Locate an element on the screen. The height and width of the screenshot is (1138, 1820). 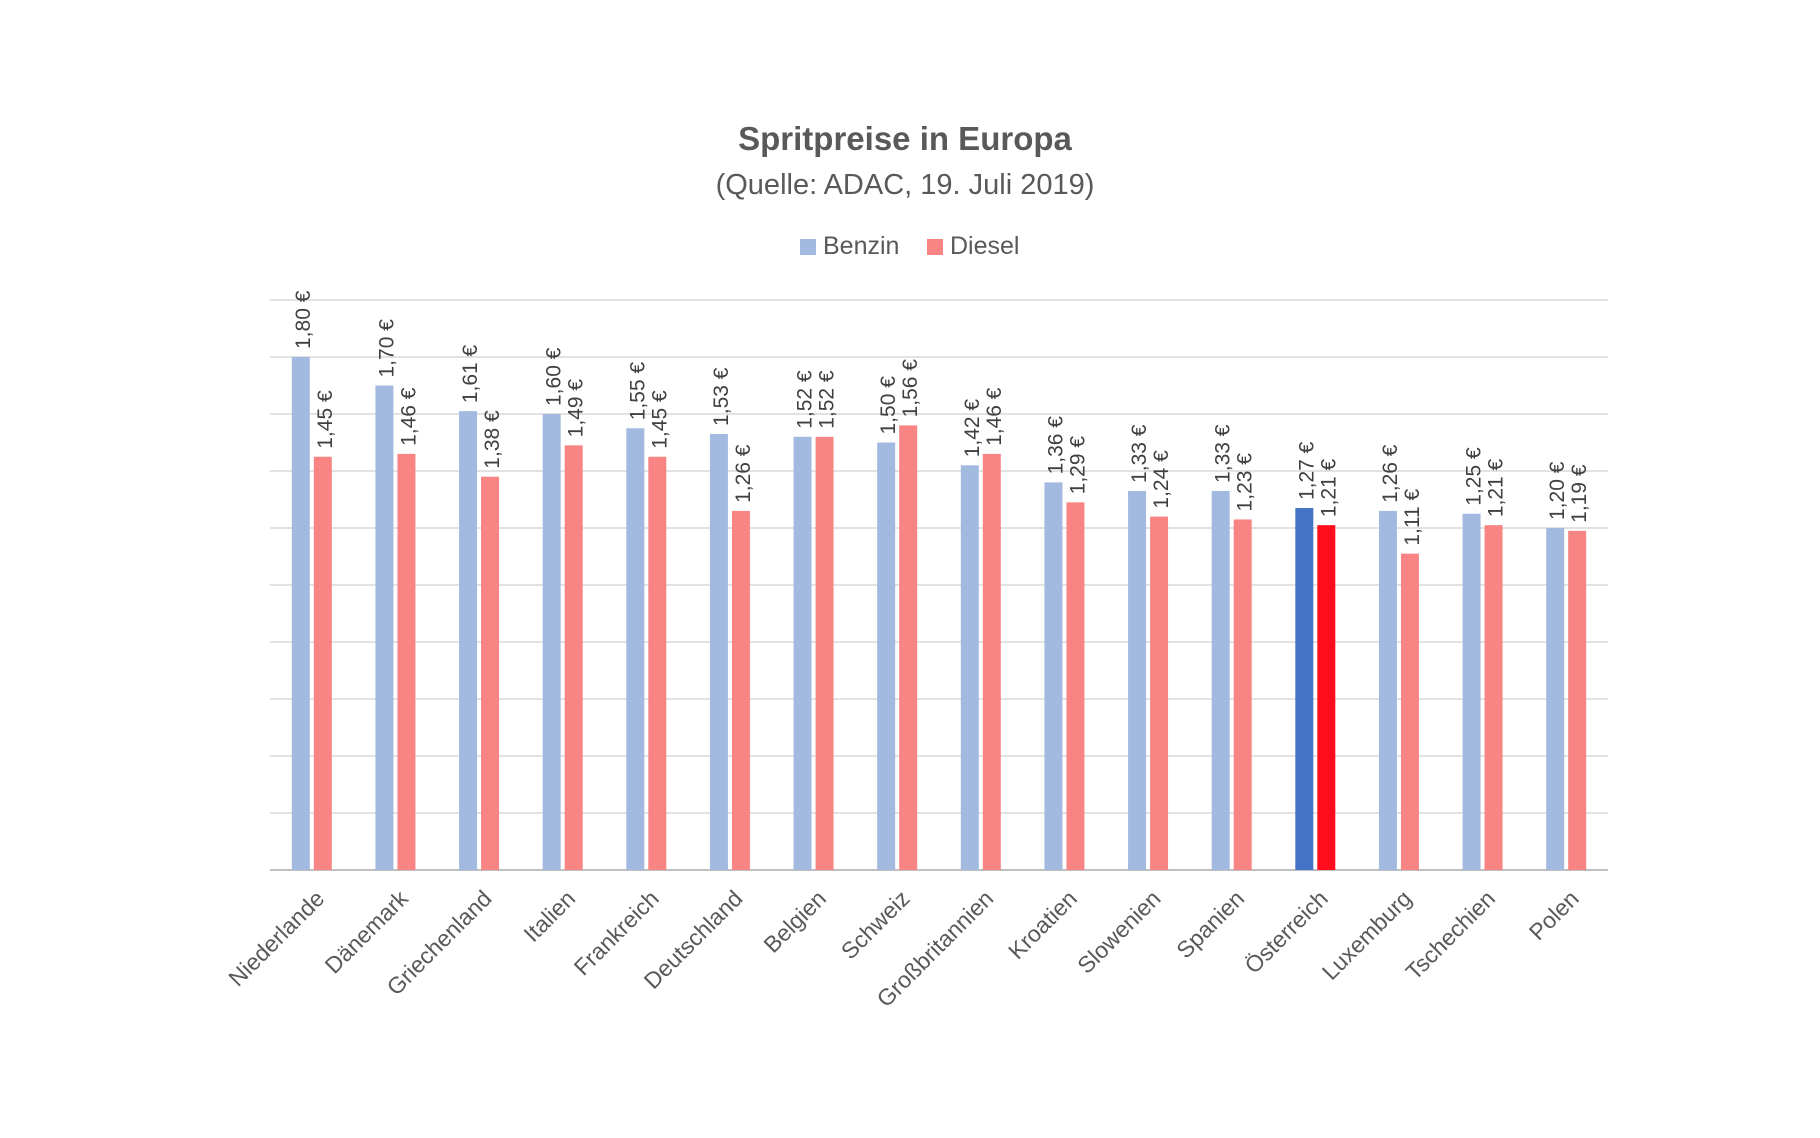
data-label-diesel-belgien: 1,52 € is located at coordinates (827, 399).